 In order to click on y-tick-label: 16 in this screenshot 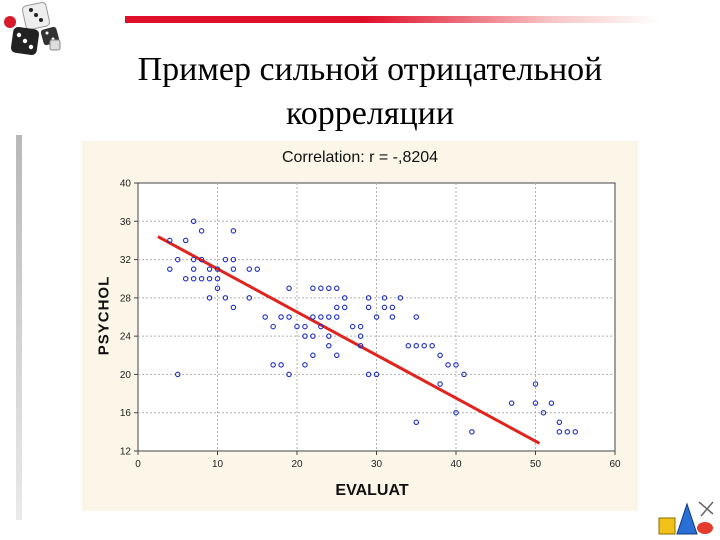, I will do `click(126, 413)`.